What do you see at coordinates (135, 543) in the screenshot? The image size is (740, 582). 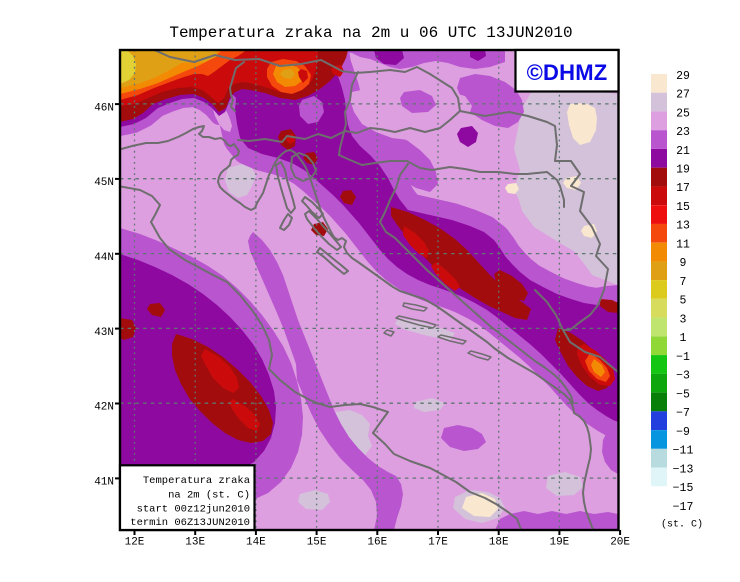 I see `svg-text: 12E` at bounding box center [135, 543].